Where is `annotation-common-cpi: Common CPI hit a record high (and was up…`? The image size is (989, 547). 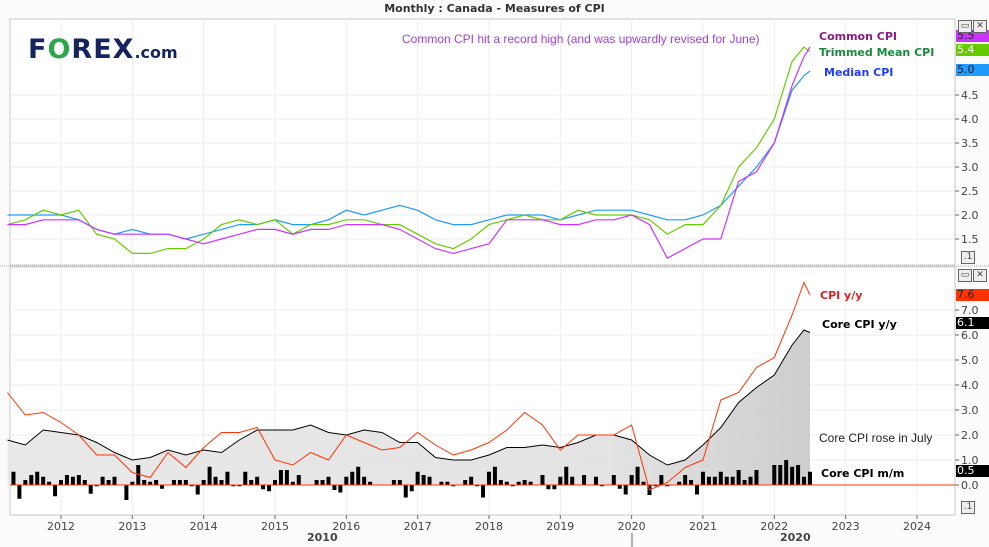
annotation-common-cpi: Common CPI hit a record high (and was up… is located at coordinates (581, 39).